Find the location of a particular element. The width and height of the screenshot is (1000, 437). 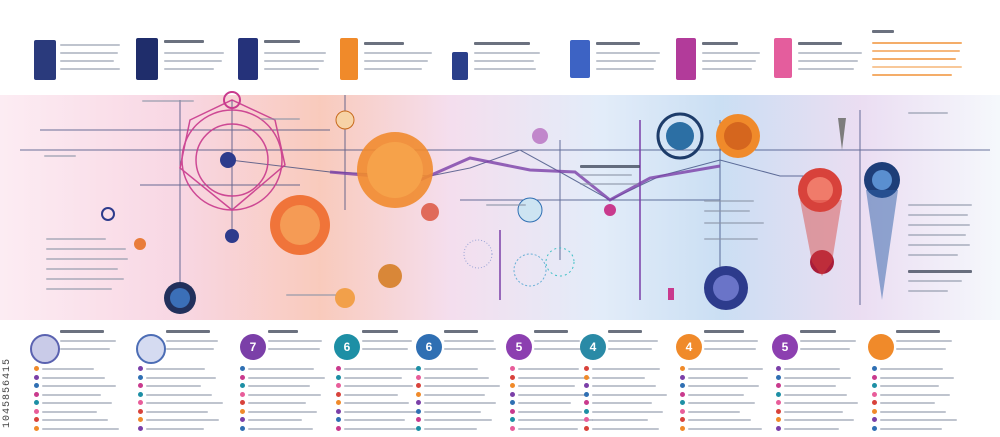

red-drop is located at coordinates (822, 262).